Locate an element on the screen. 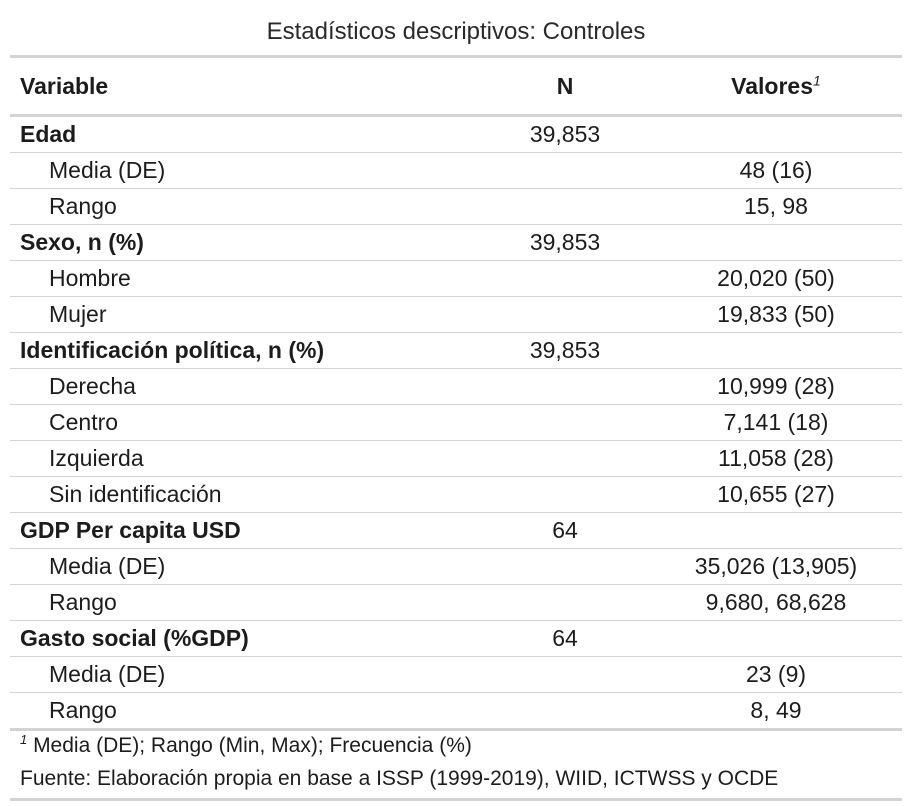 The image size is (912, 806). table-row: Rango 8, 49 is located at coordinates (456, 711).